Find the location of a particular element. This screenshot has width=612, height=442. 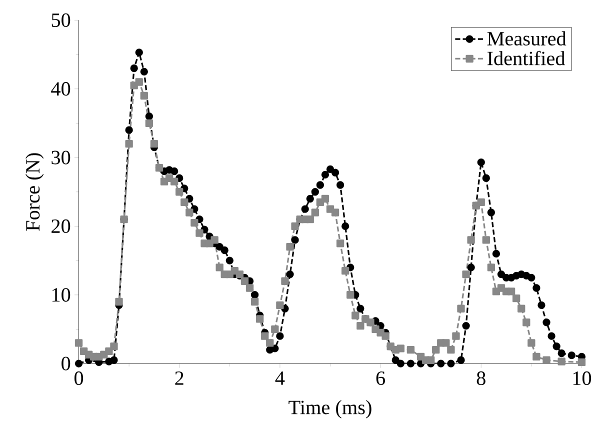

legend-label: Measured is located at coordinates (526, 38).